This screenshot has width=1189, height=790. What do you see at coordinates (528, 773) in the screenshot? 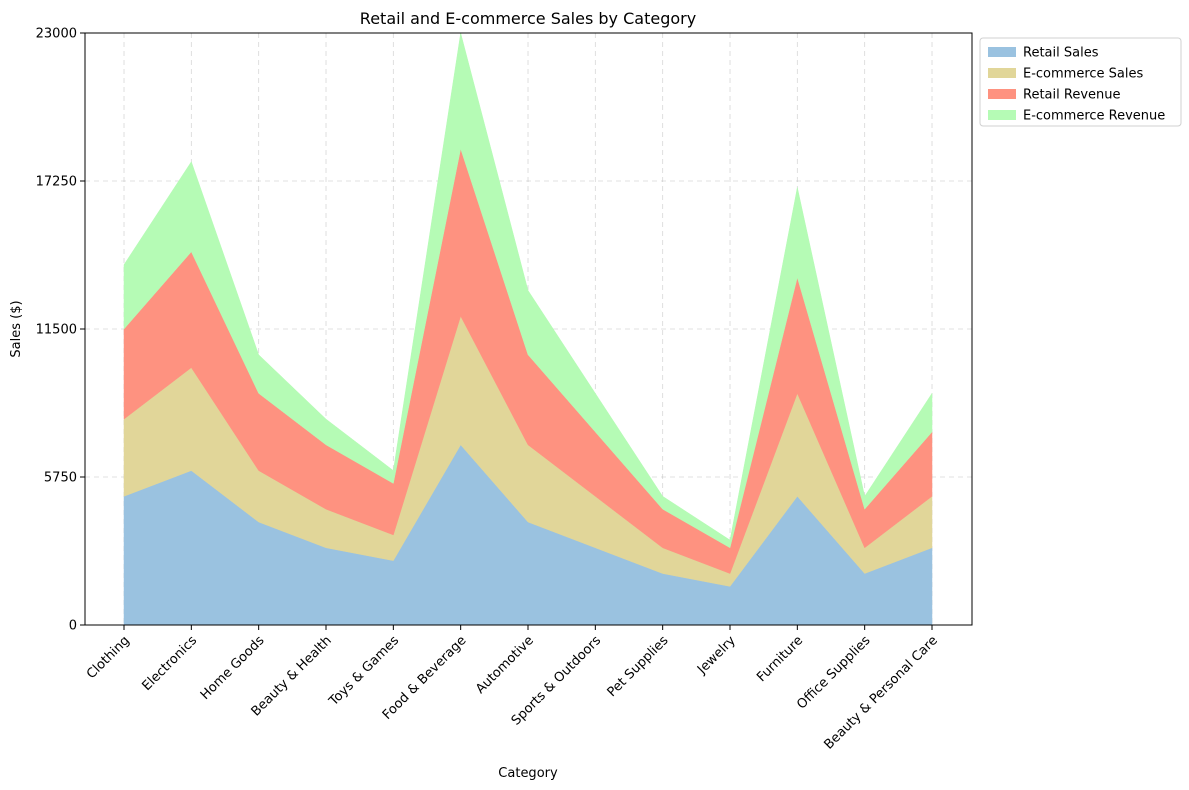
I see `x-axis-title: Category` at bounding box center [528, 773].